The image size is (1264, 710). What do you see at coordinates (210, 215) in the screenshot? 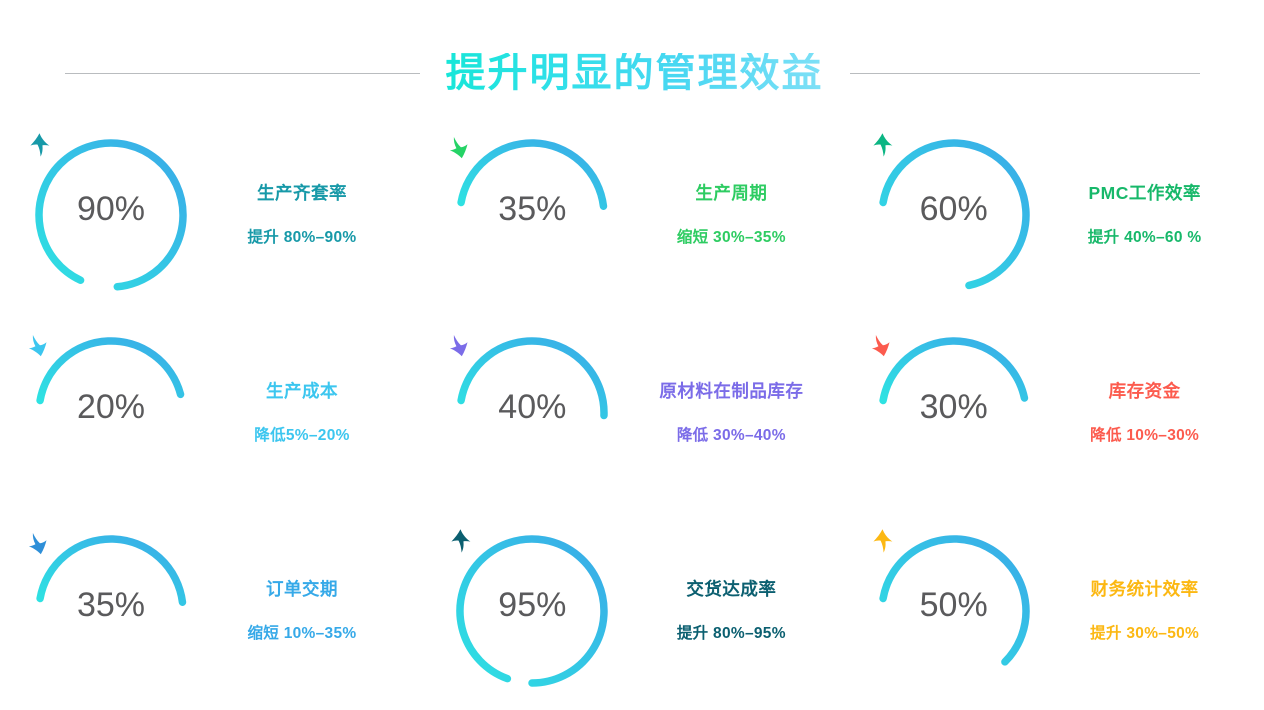
I see `metric-item-production-kitting-rate: 90% 生产齐套率 提升 80%–90%` at bounding box center [210, 215].